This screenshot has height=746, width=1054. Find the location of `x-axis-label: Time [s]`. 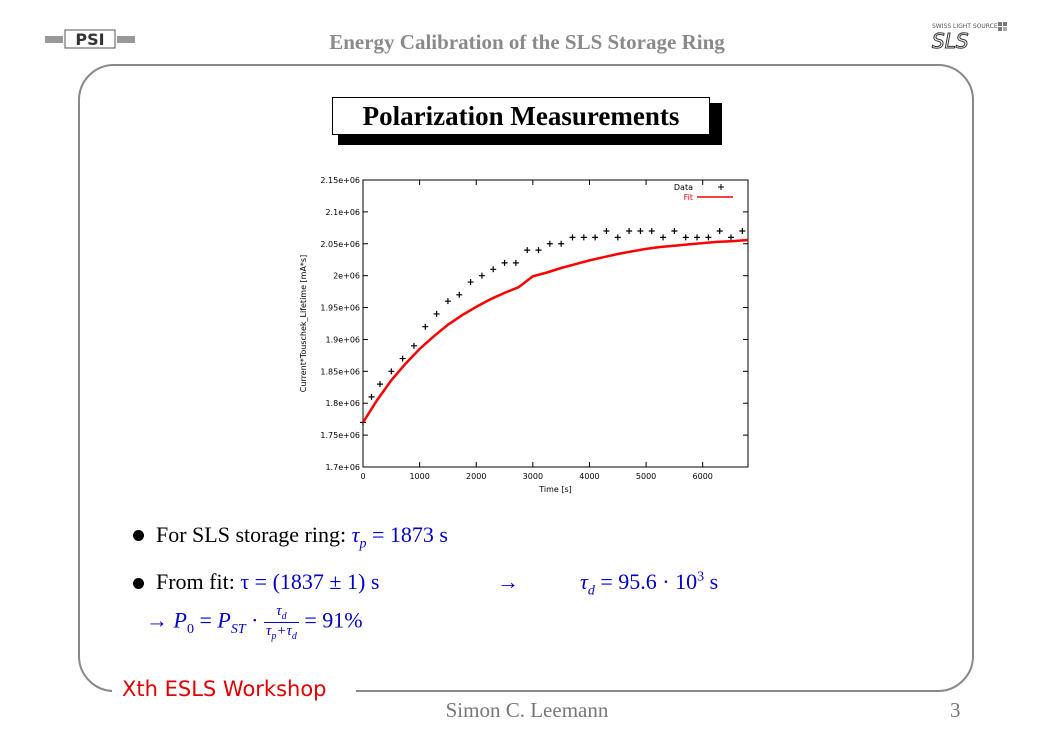

x-axis-label: Time [s] is located at coordinates (555, 489).